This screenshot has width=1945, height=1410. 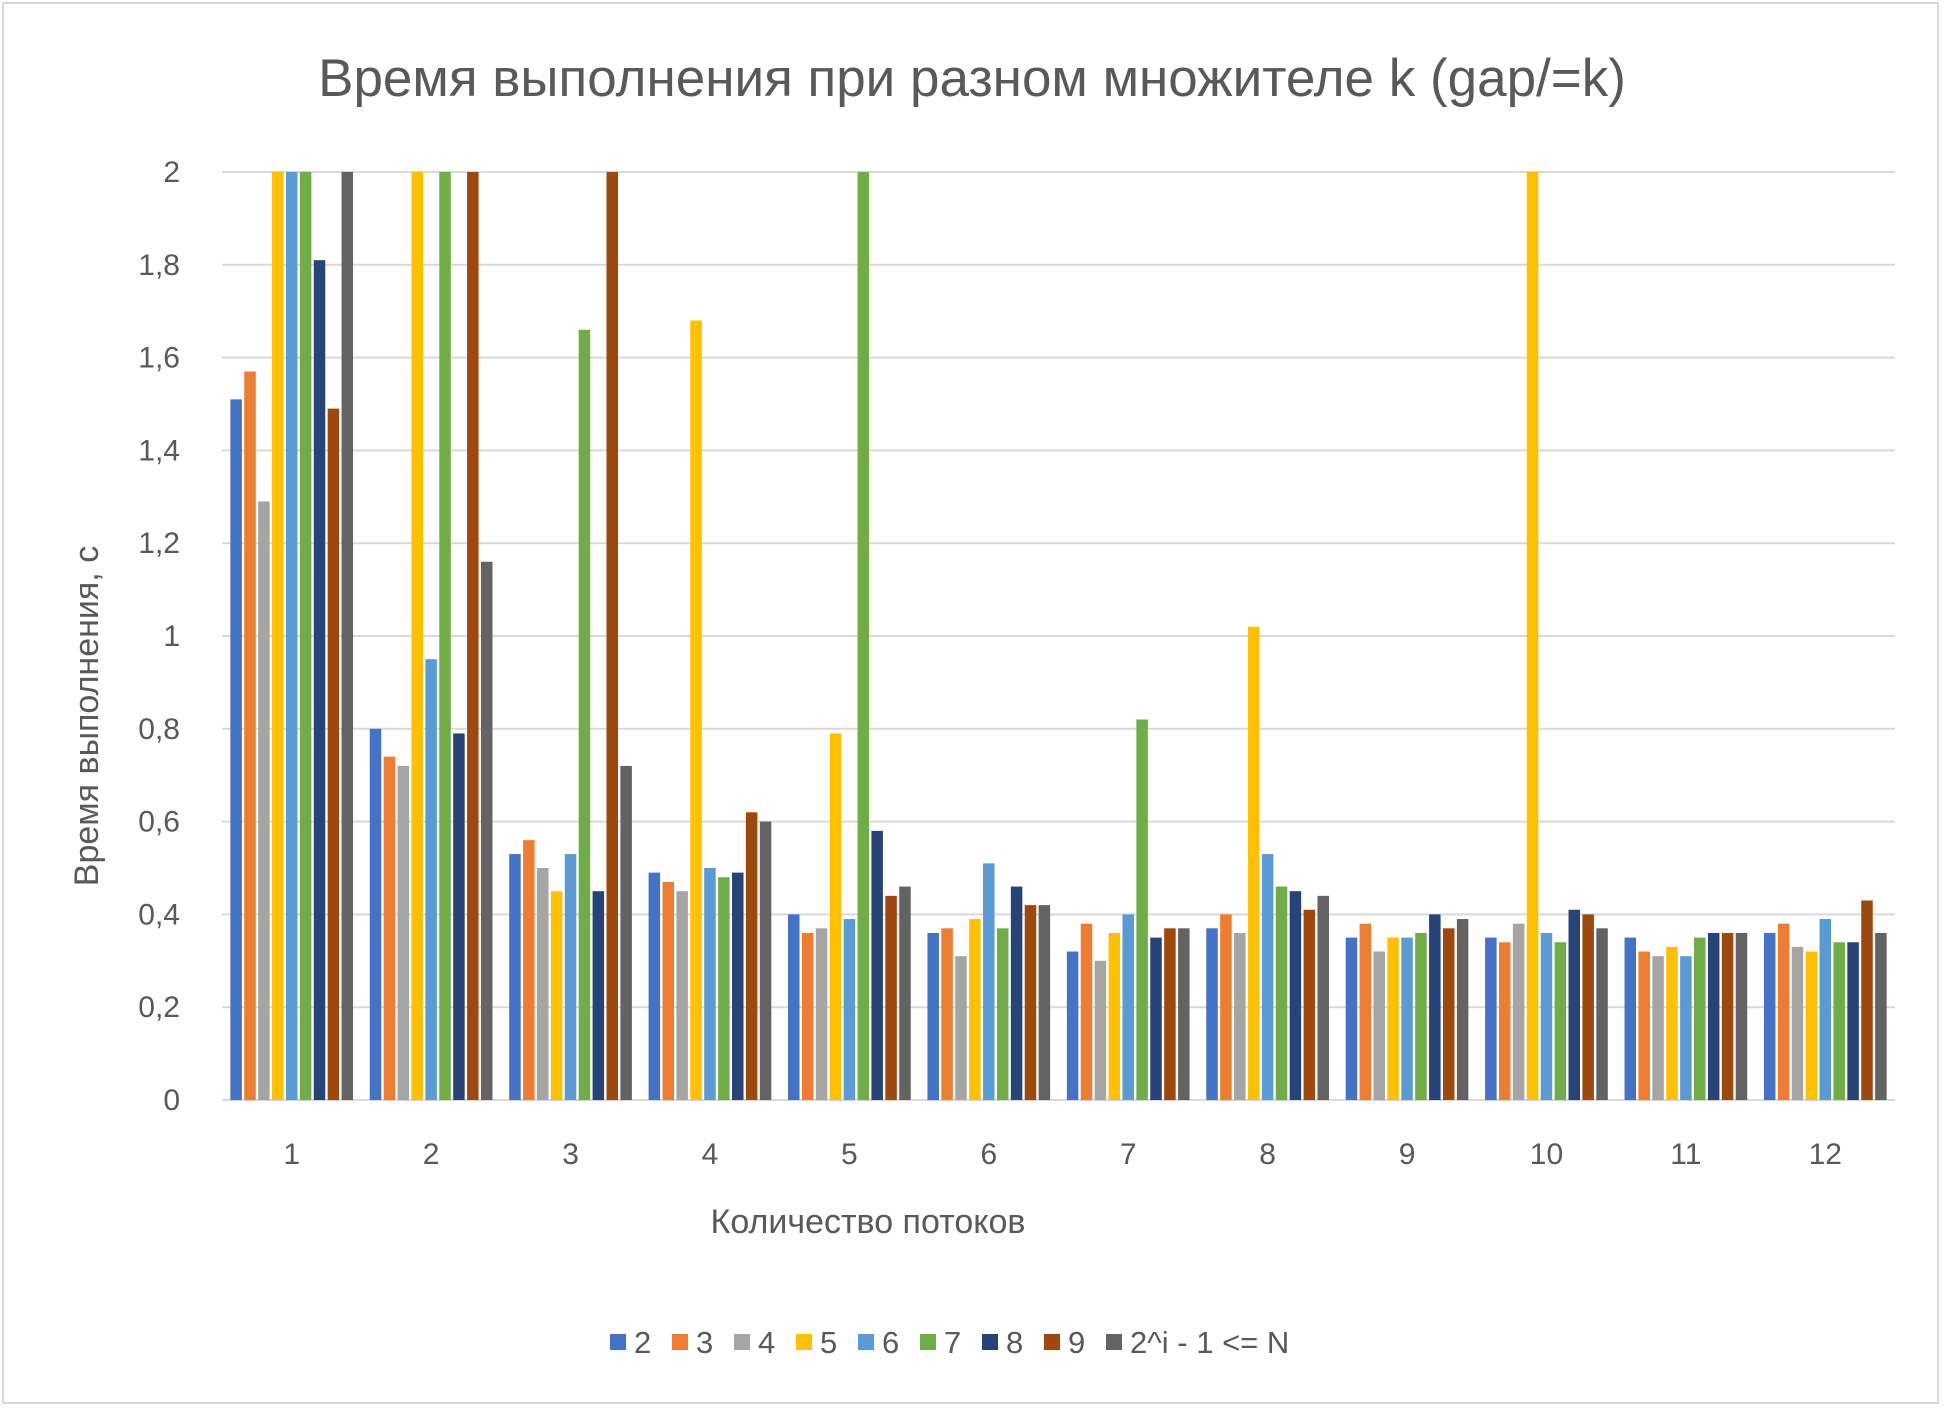 What do you see at coordinates (171, 172) in the screenshot?
I see `y-tick-label: 2` at bounding box center [171, 172].